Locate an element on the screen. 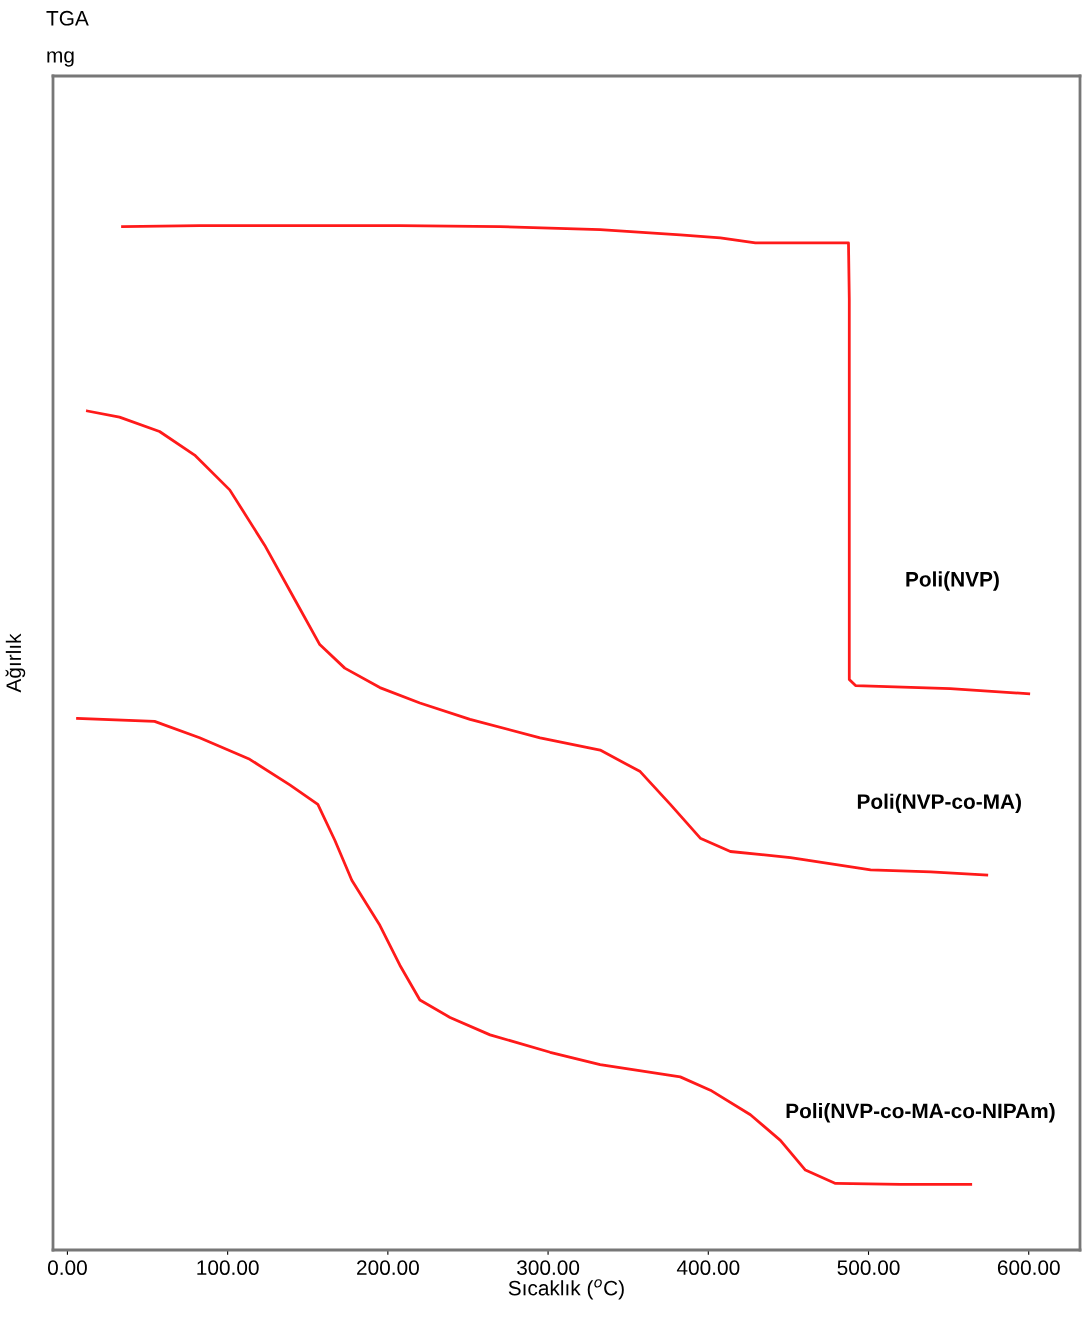 This screenshot has height=1320, width=1084. text: Poli(NVP) is located at coordinates (952, 581).